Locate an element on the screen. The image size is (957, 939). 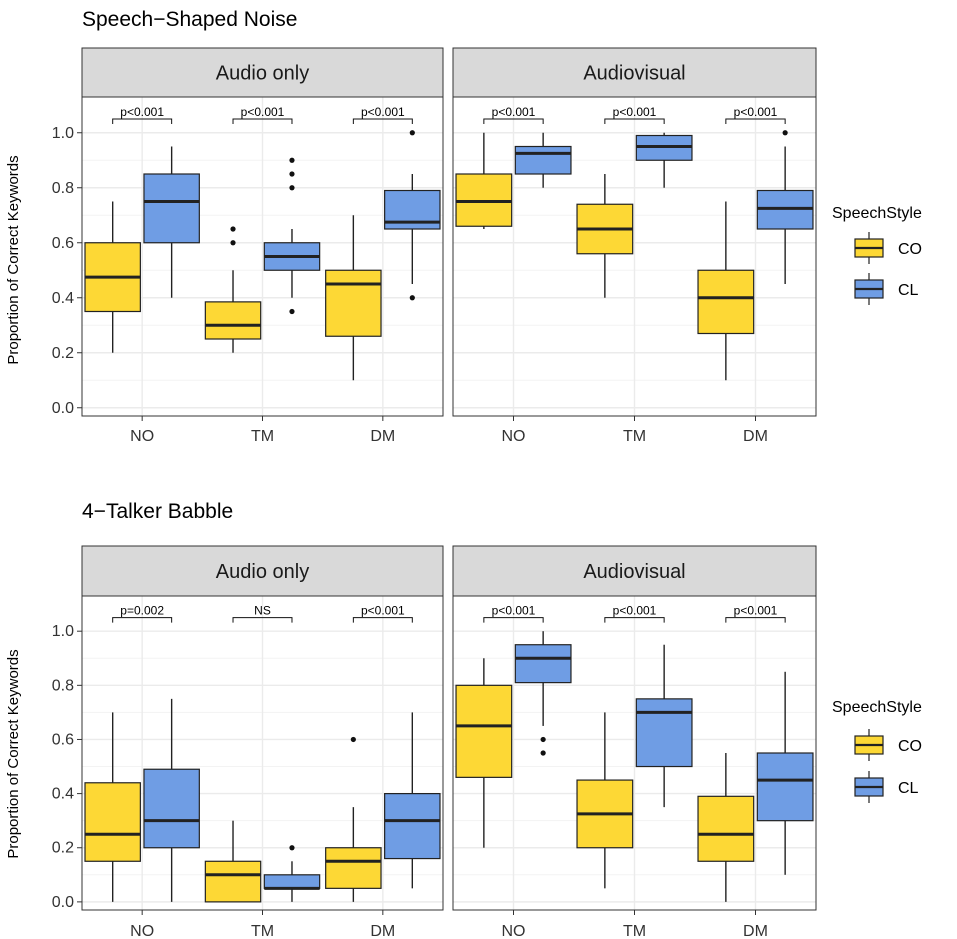
chart-title: 4−Talker Babble is located at coordinates (157, 511).